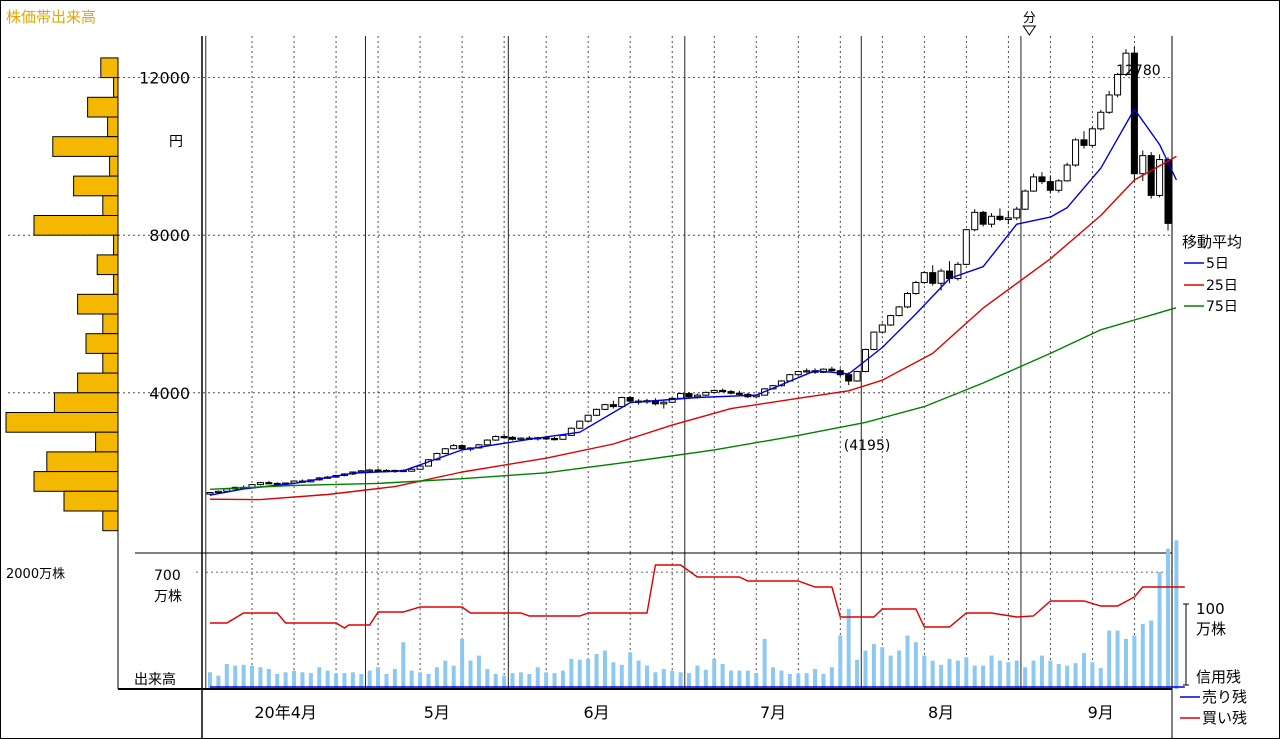 Image resolution: width=1280 pixels, height=739 pixels. I want to click on legend-item-75: 75日, so click(1222, 307).